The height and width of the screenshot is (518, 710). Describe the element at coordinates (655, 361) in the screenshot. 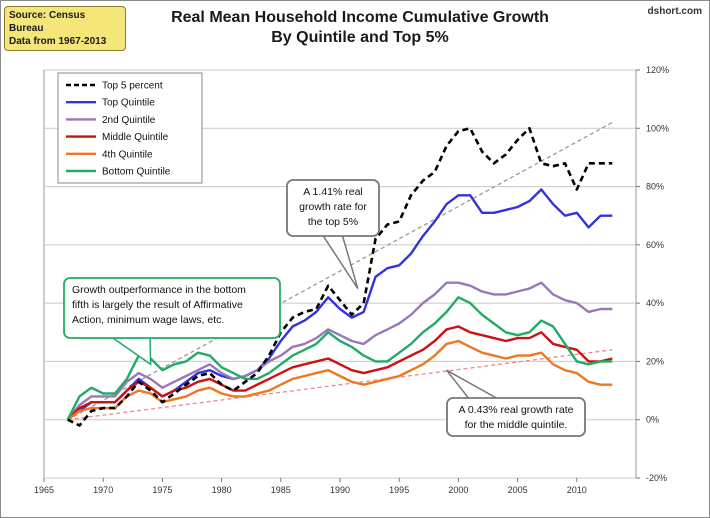

I see `y-tick-label: 20%` at that location.